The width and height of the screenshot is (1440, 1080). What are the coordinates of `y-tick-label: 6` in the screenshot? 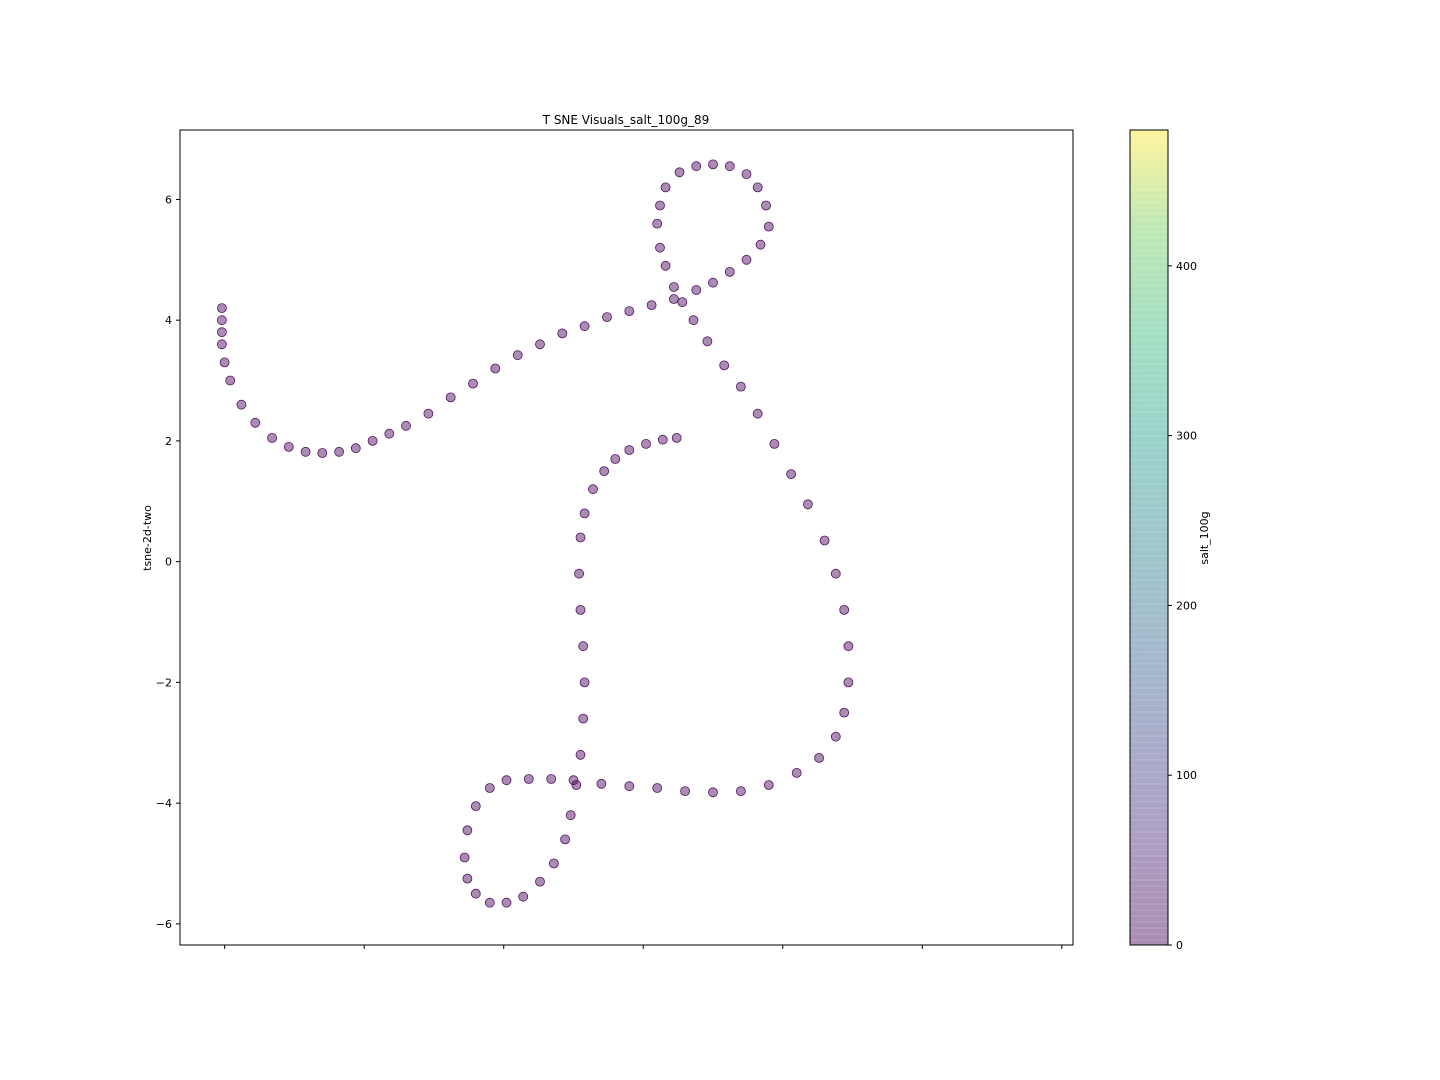 It's located at (168, 199).